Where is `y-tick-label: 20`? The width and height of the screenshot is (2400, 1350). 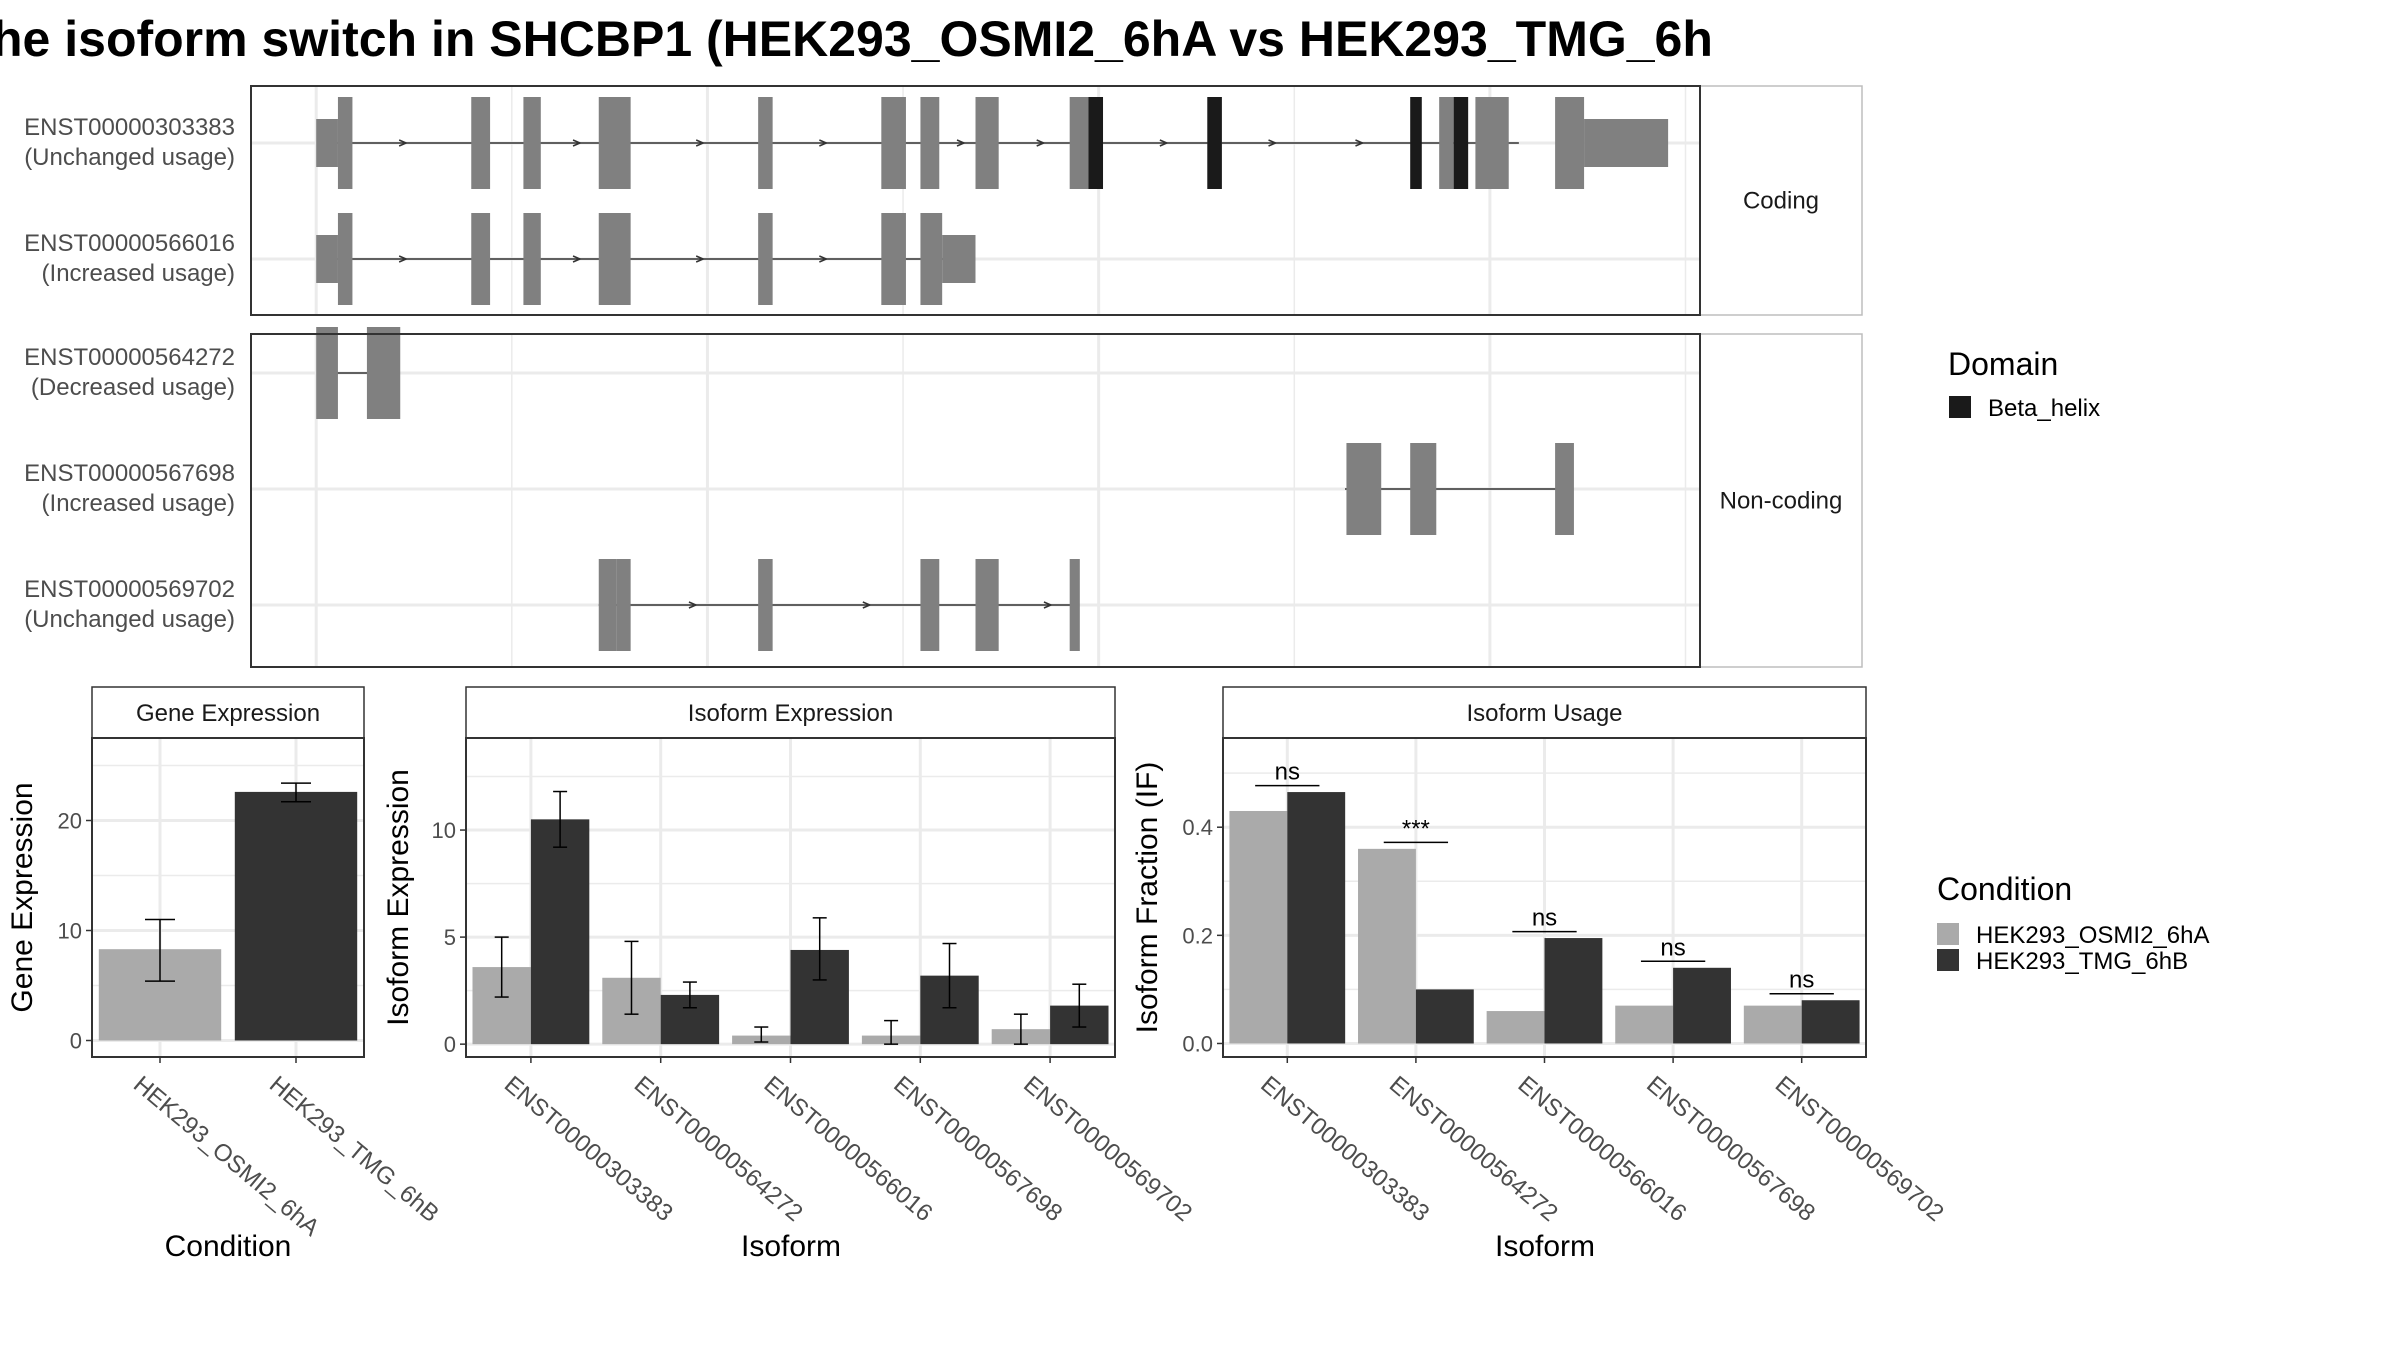 y-tick-label: 20 is located at coordinates (70, 821).